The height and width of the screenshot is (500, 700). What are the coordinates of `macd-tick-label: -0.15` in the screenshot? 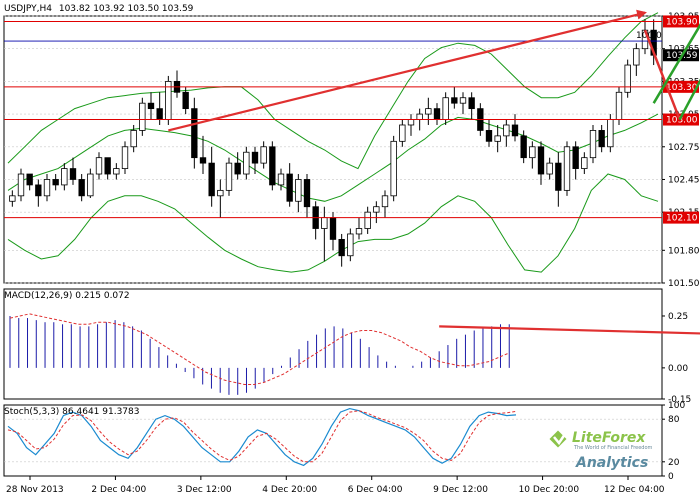 It's located at (679, 400).